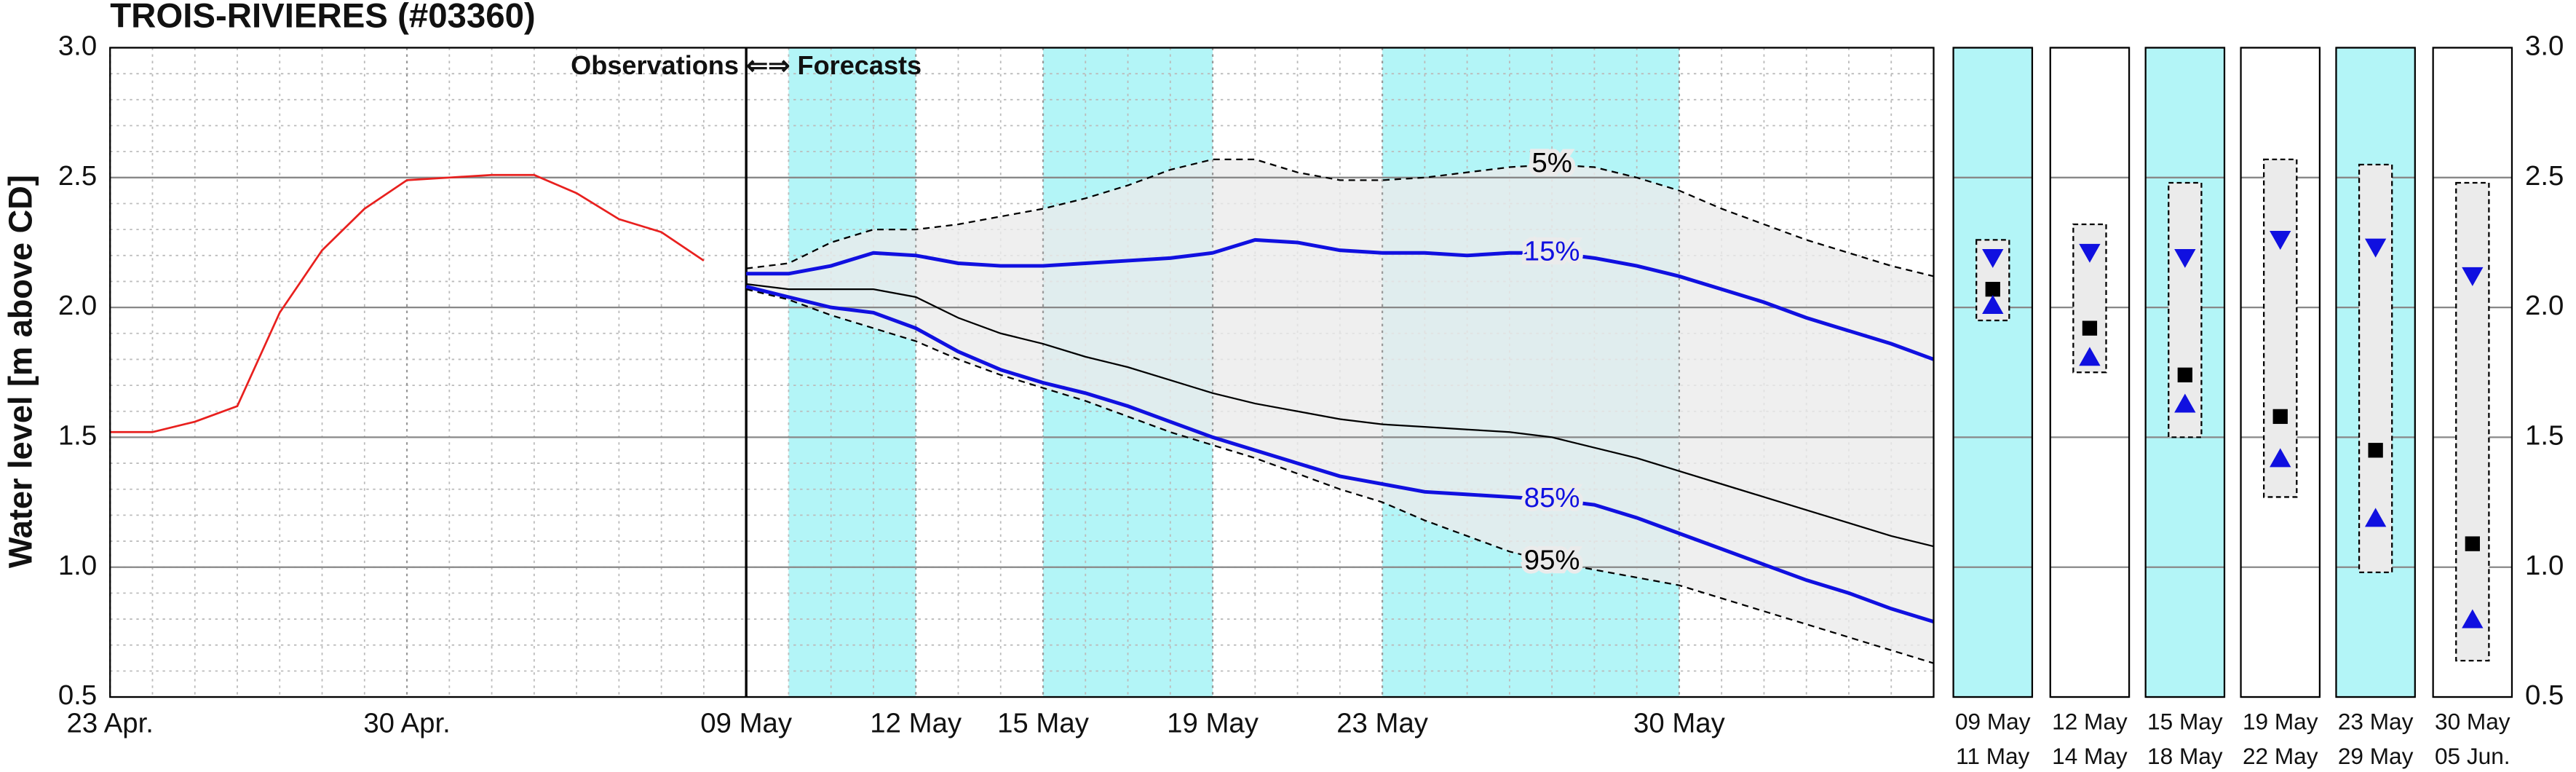 The height and width of the screenshot is (772, 2576). Describe the element at coordinates (2280, 756) in the screenshot. I see `x-tick-label: 22 May` at that location.